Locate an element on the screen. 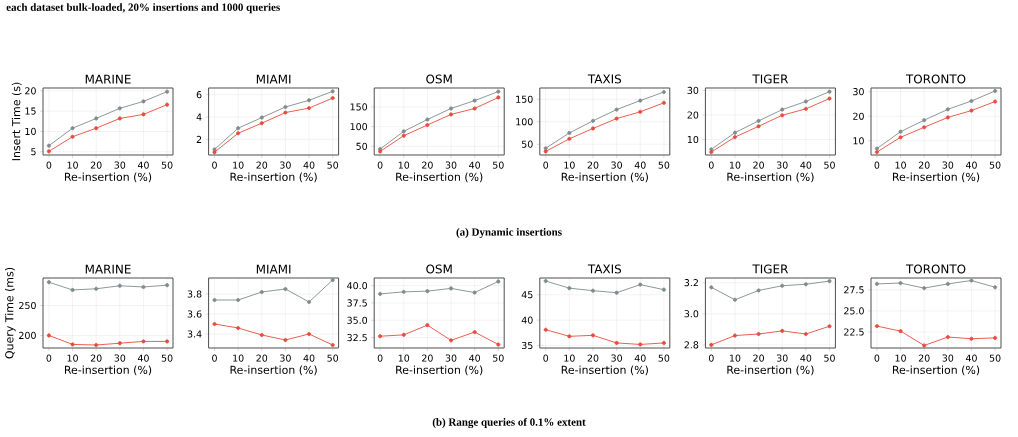 The width and height of the screenshot is (1018, 437). y-tick-label: 32.5 is located at coordinates (357, 338).